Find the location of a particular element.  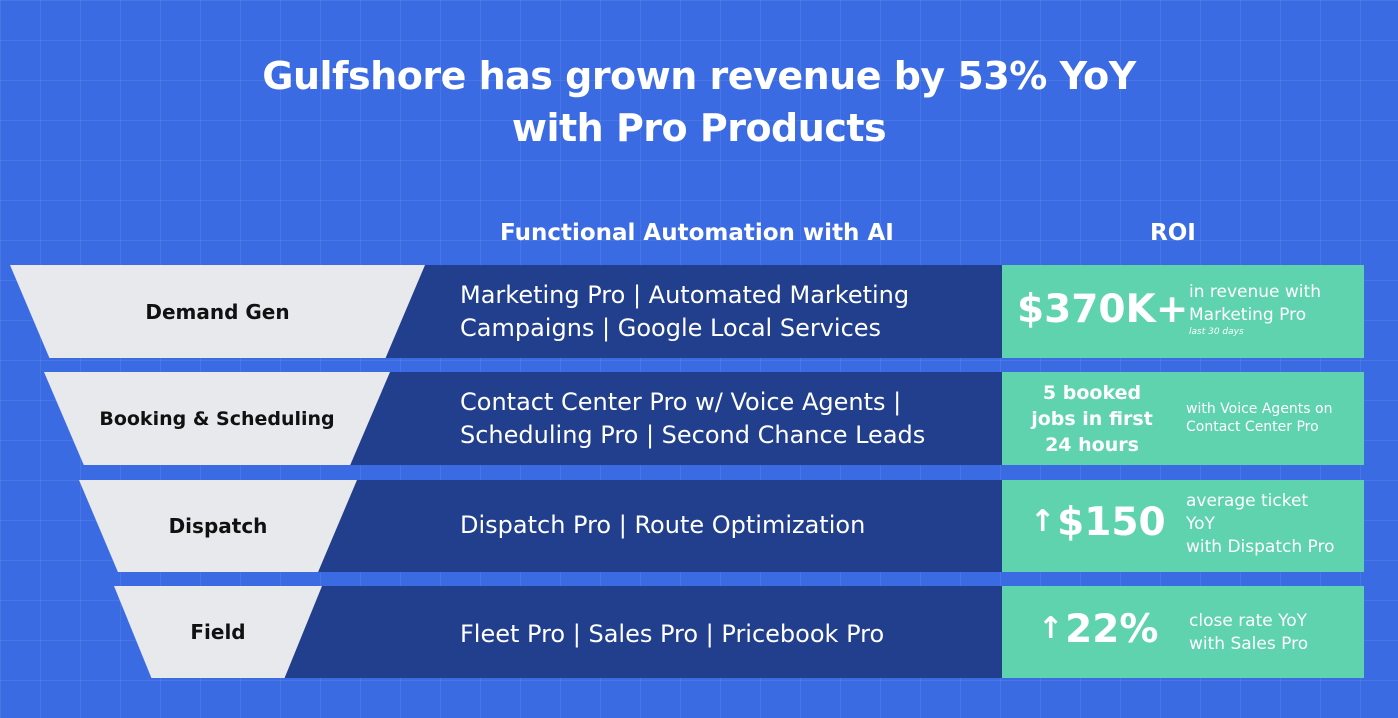

title-line-2: with Pro Products is located at coordinates (699, 128).